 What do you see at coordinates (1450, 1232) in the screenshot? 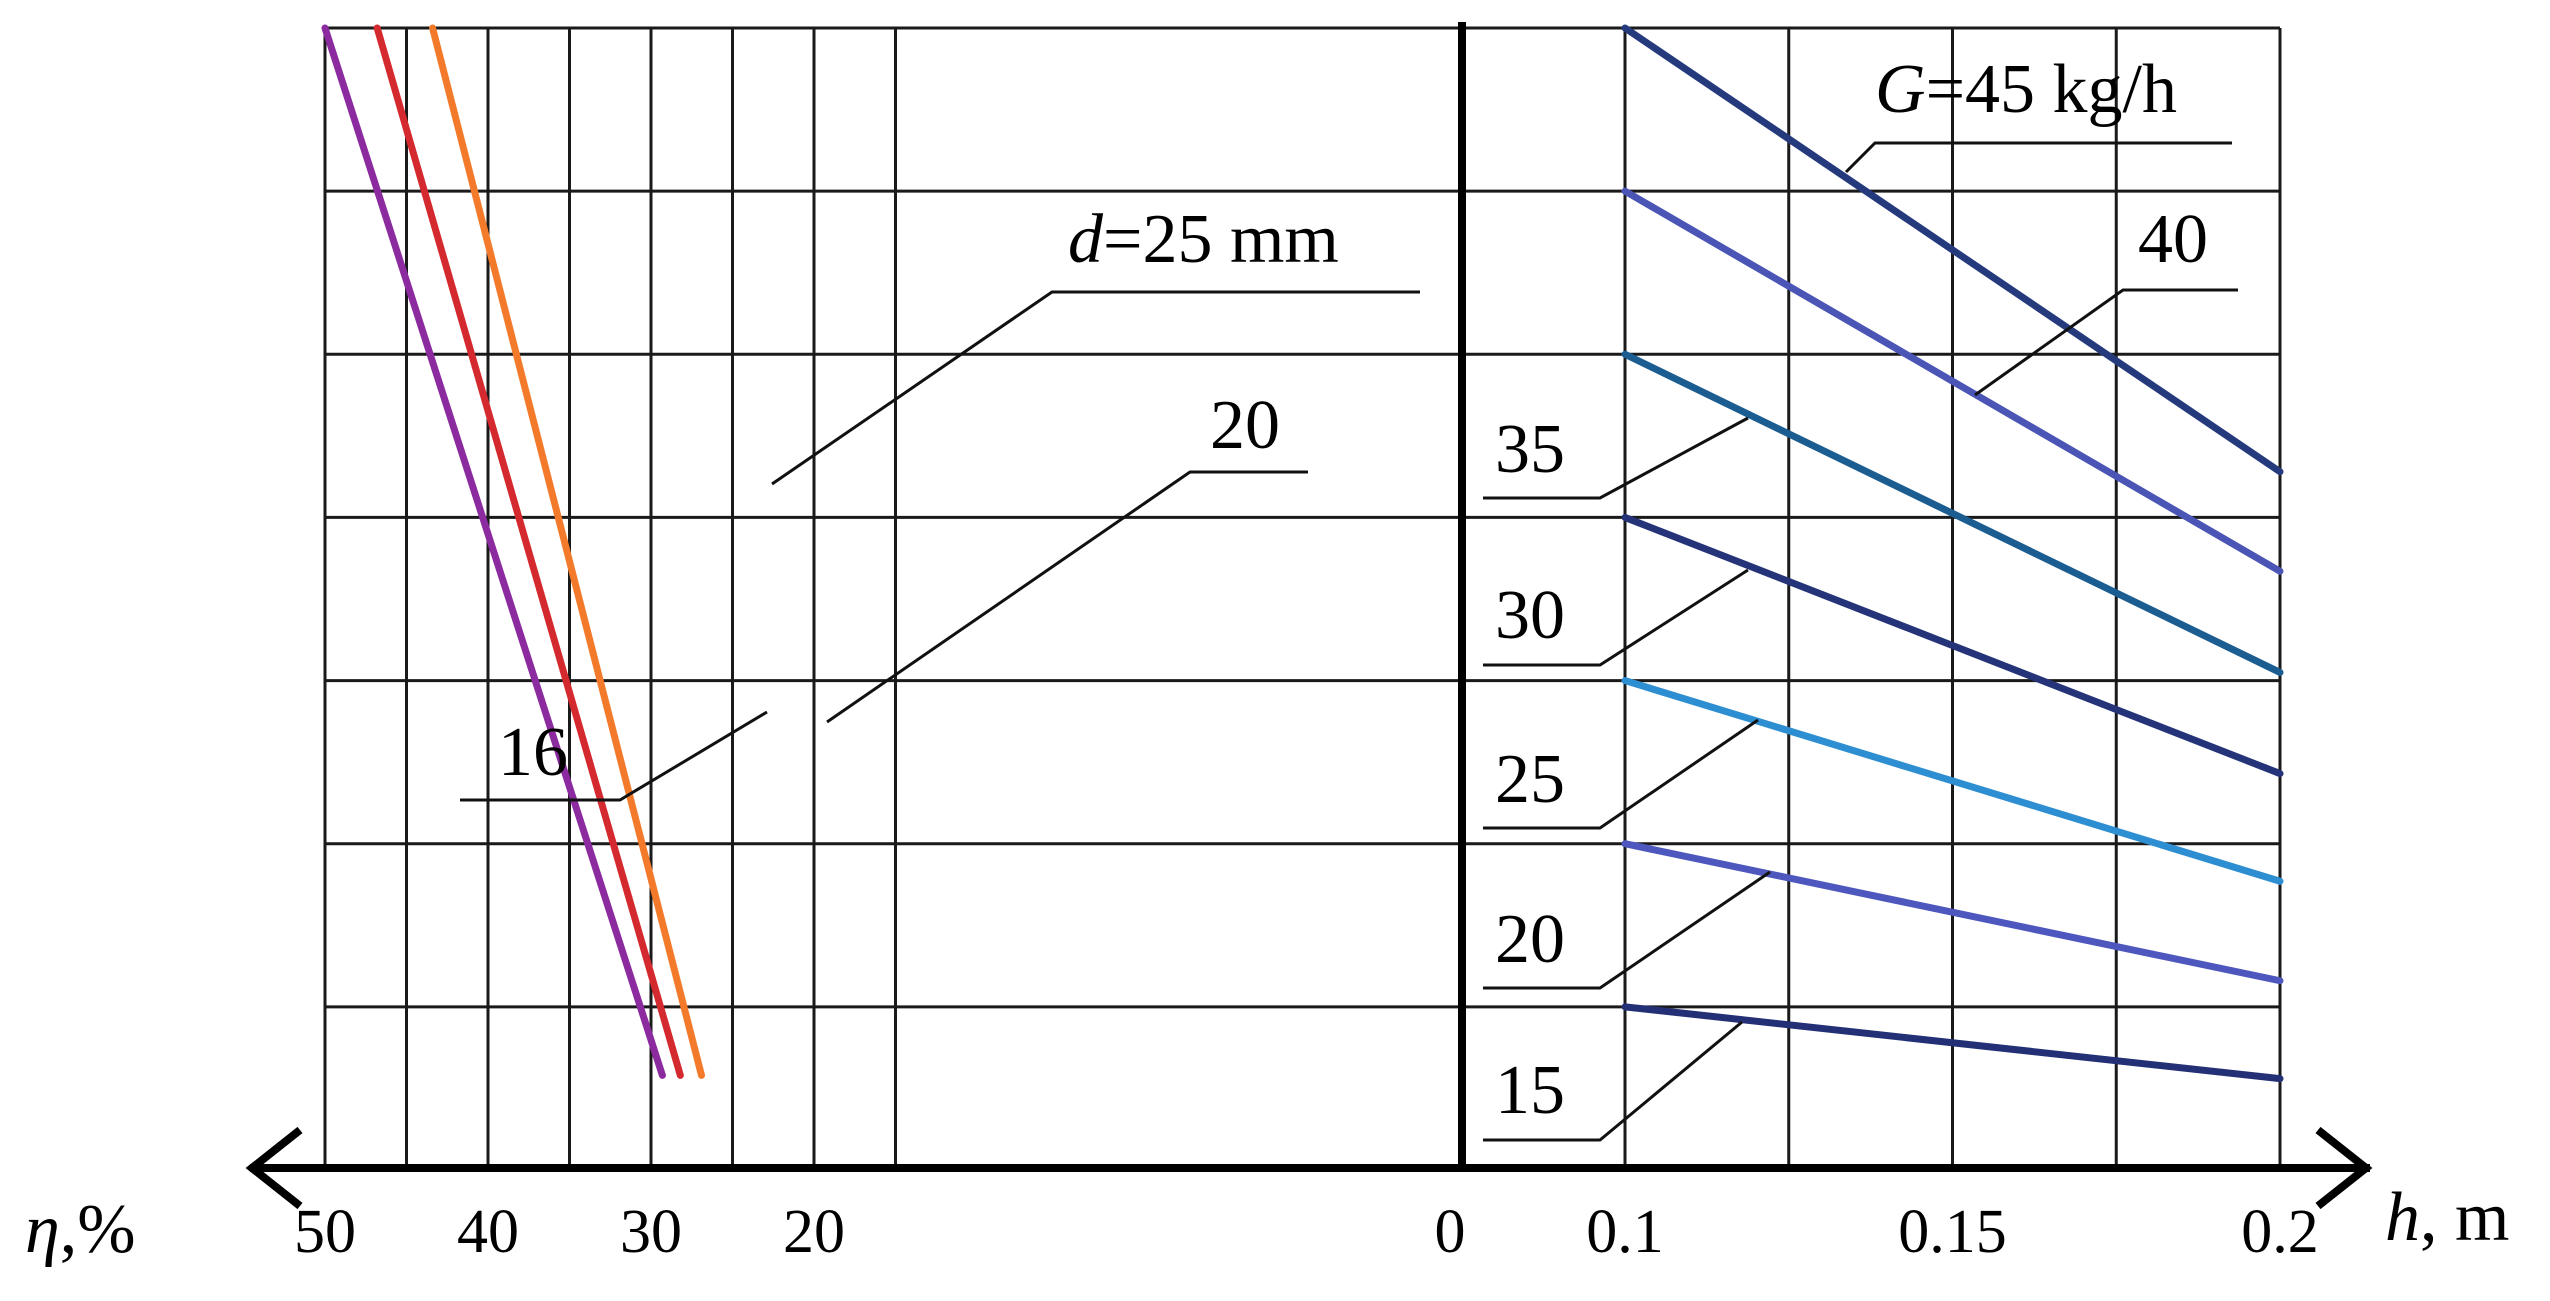
I see `origin-label: 0` at bounding box center [1450, 1232].